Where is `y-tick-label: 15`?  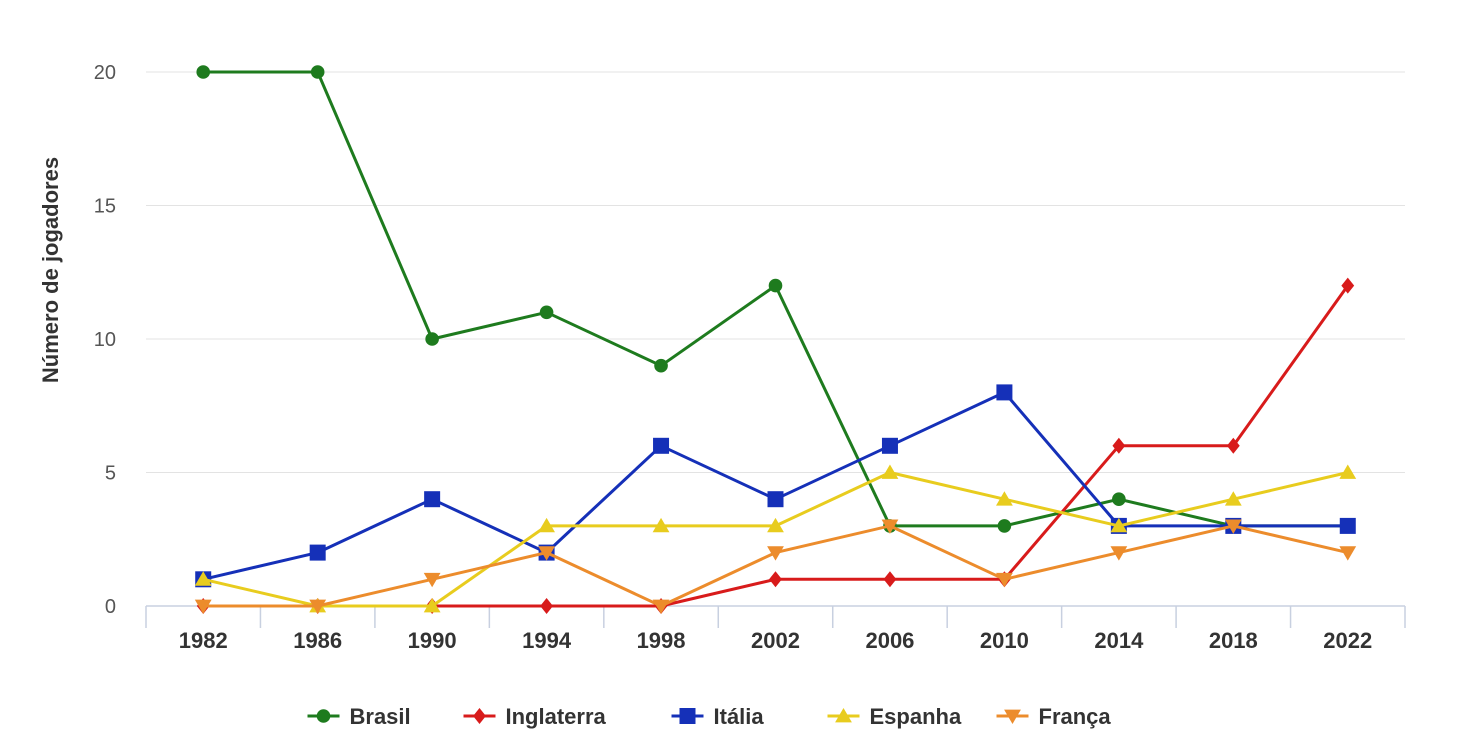
y-tick-label: 15 is located at coordinates (105, 207).